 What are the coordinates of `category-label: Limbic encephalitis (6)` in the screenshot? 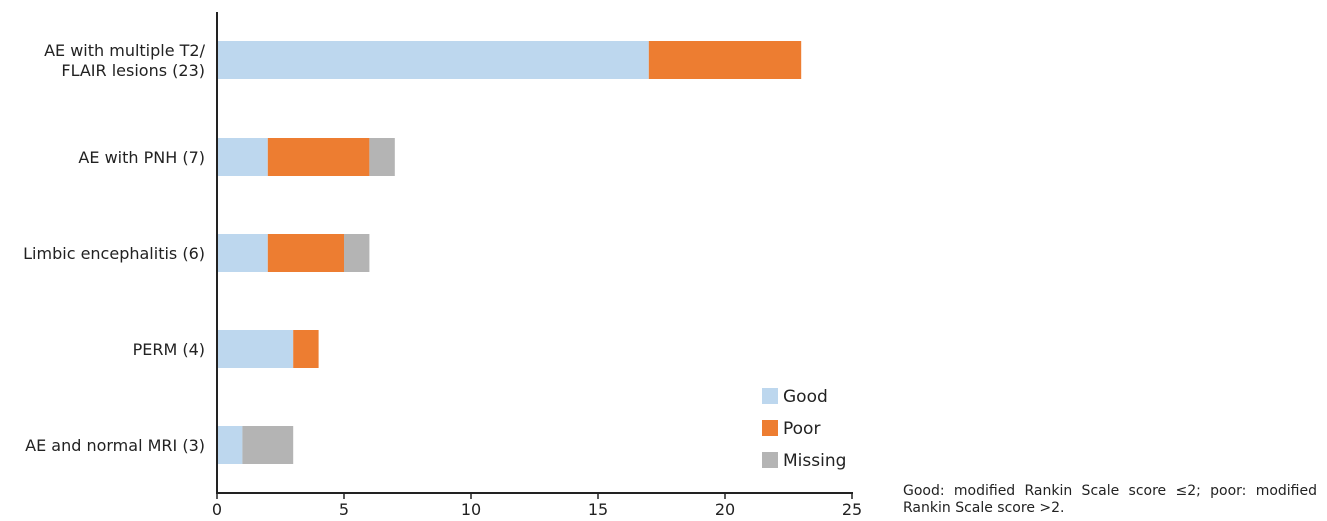 It's located at (114, 253).